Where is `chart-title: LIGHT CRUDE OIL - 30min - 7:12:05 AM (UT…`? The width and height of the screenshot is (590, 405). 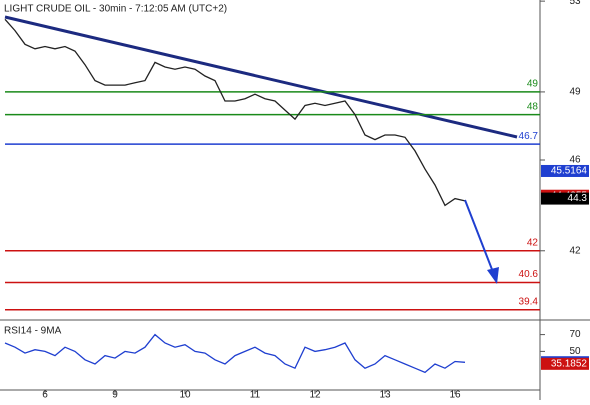
chart-title: LIGHT CRUDE OIL - 30min - 7:12:05 AM (UT… is located at coordinates (115, 9).